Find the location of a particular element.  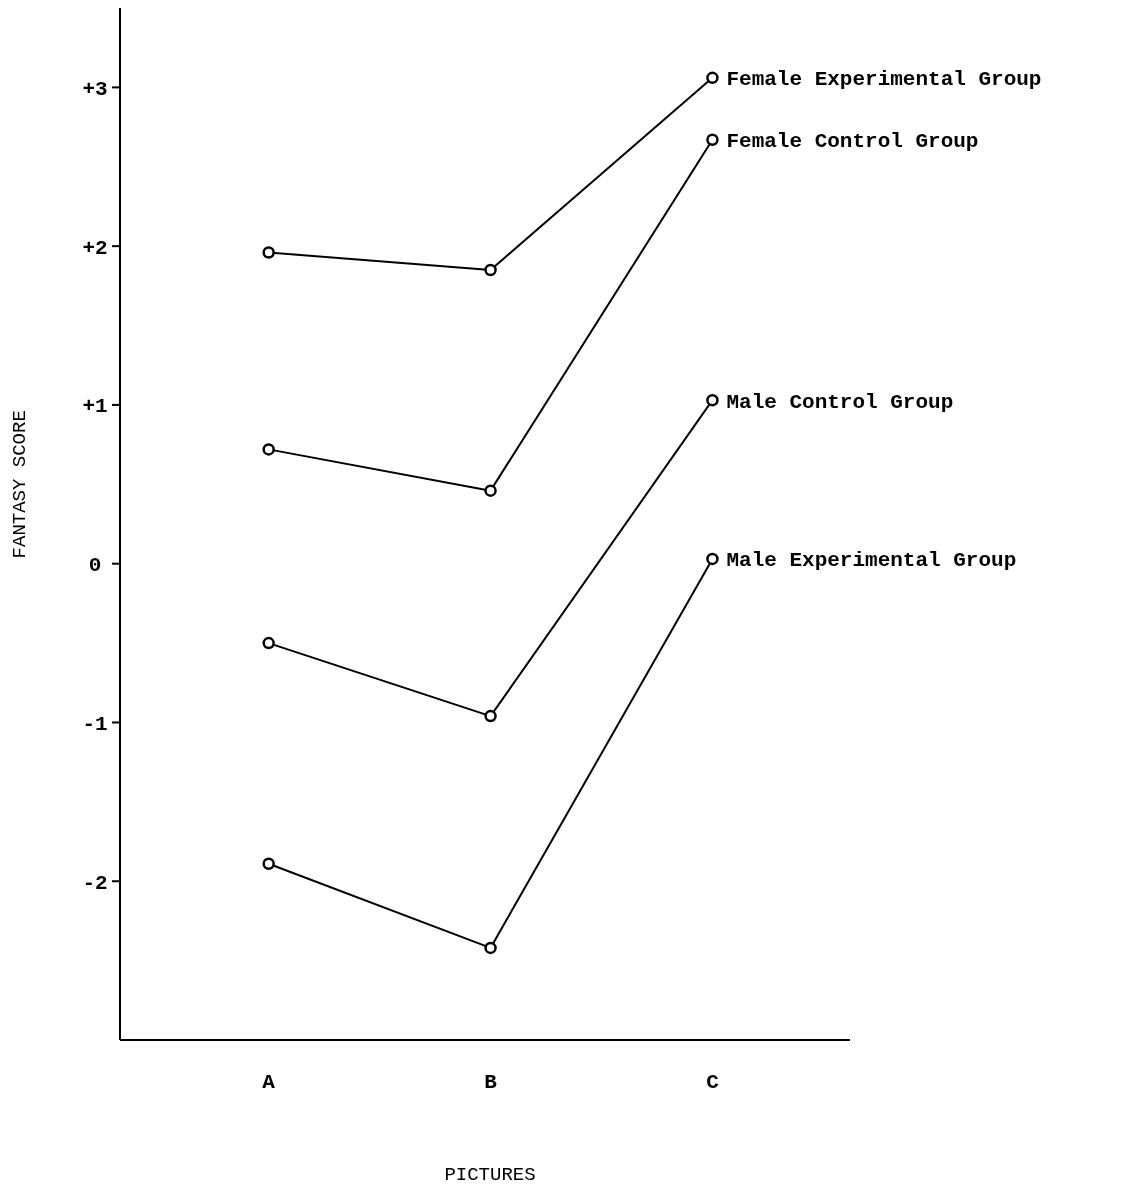

series-label: Female Control Group is located at coordinates (852, 142).